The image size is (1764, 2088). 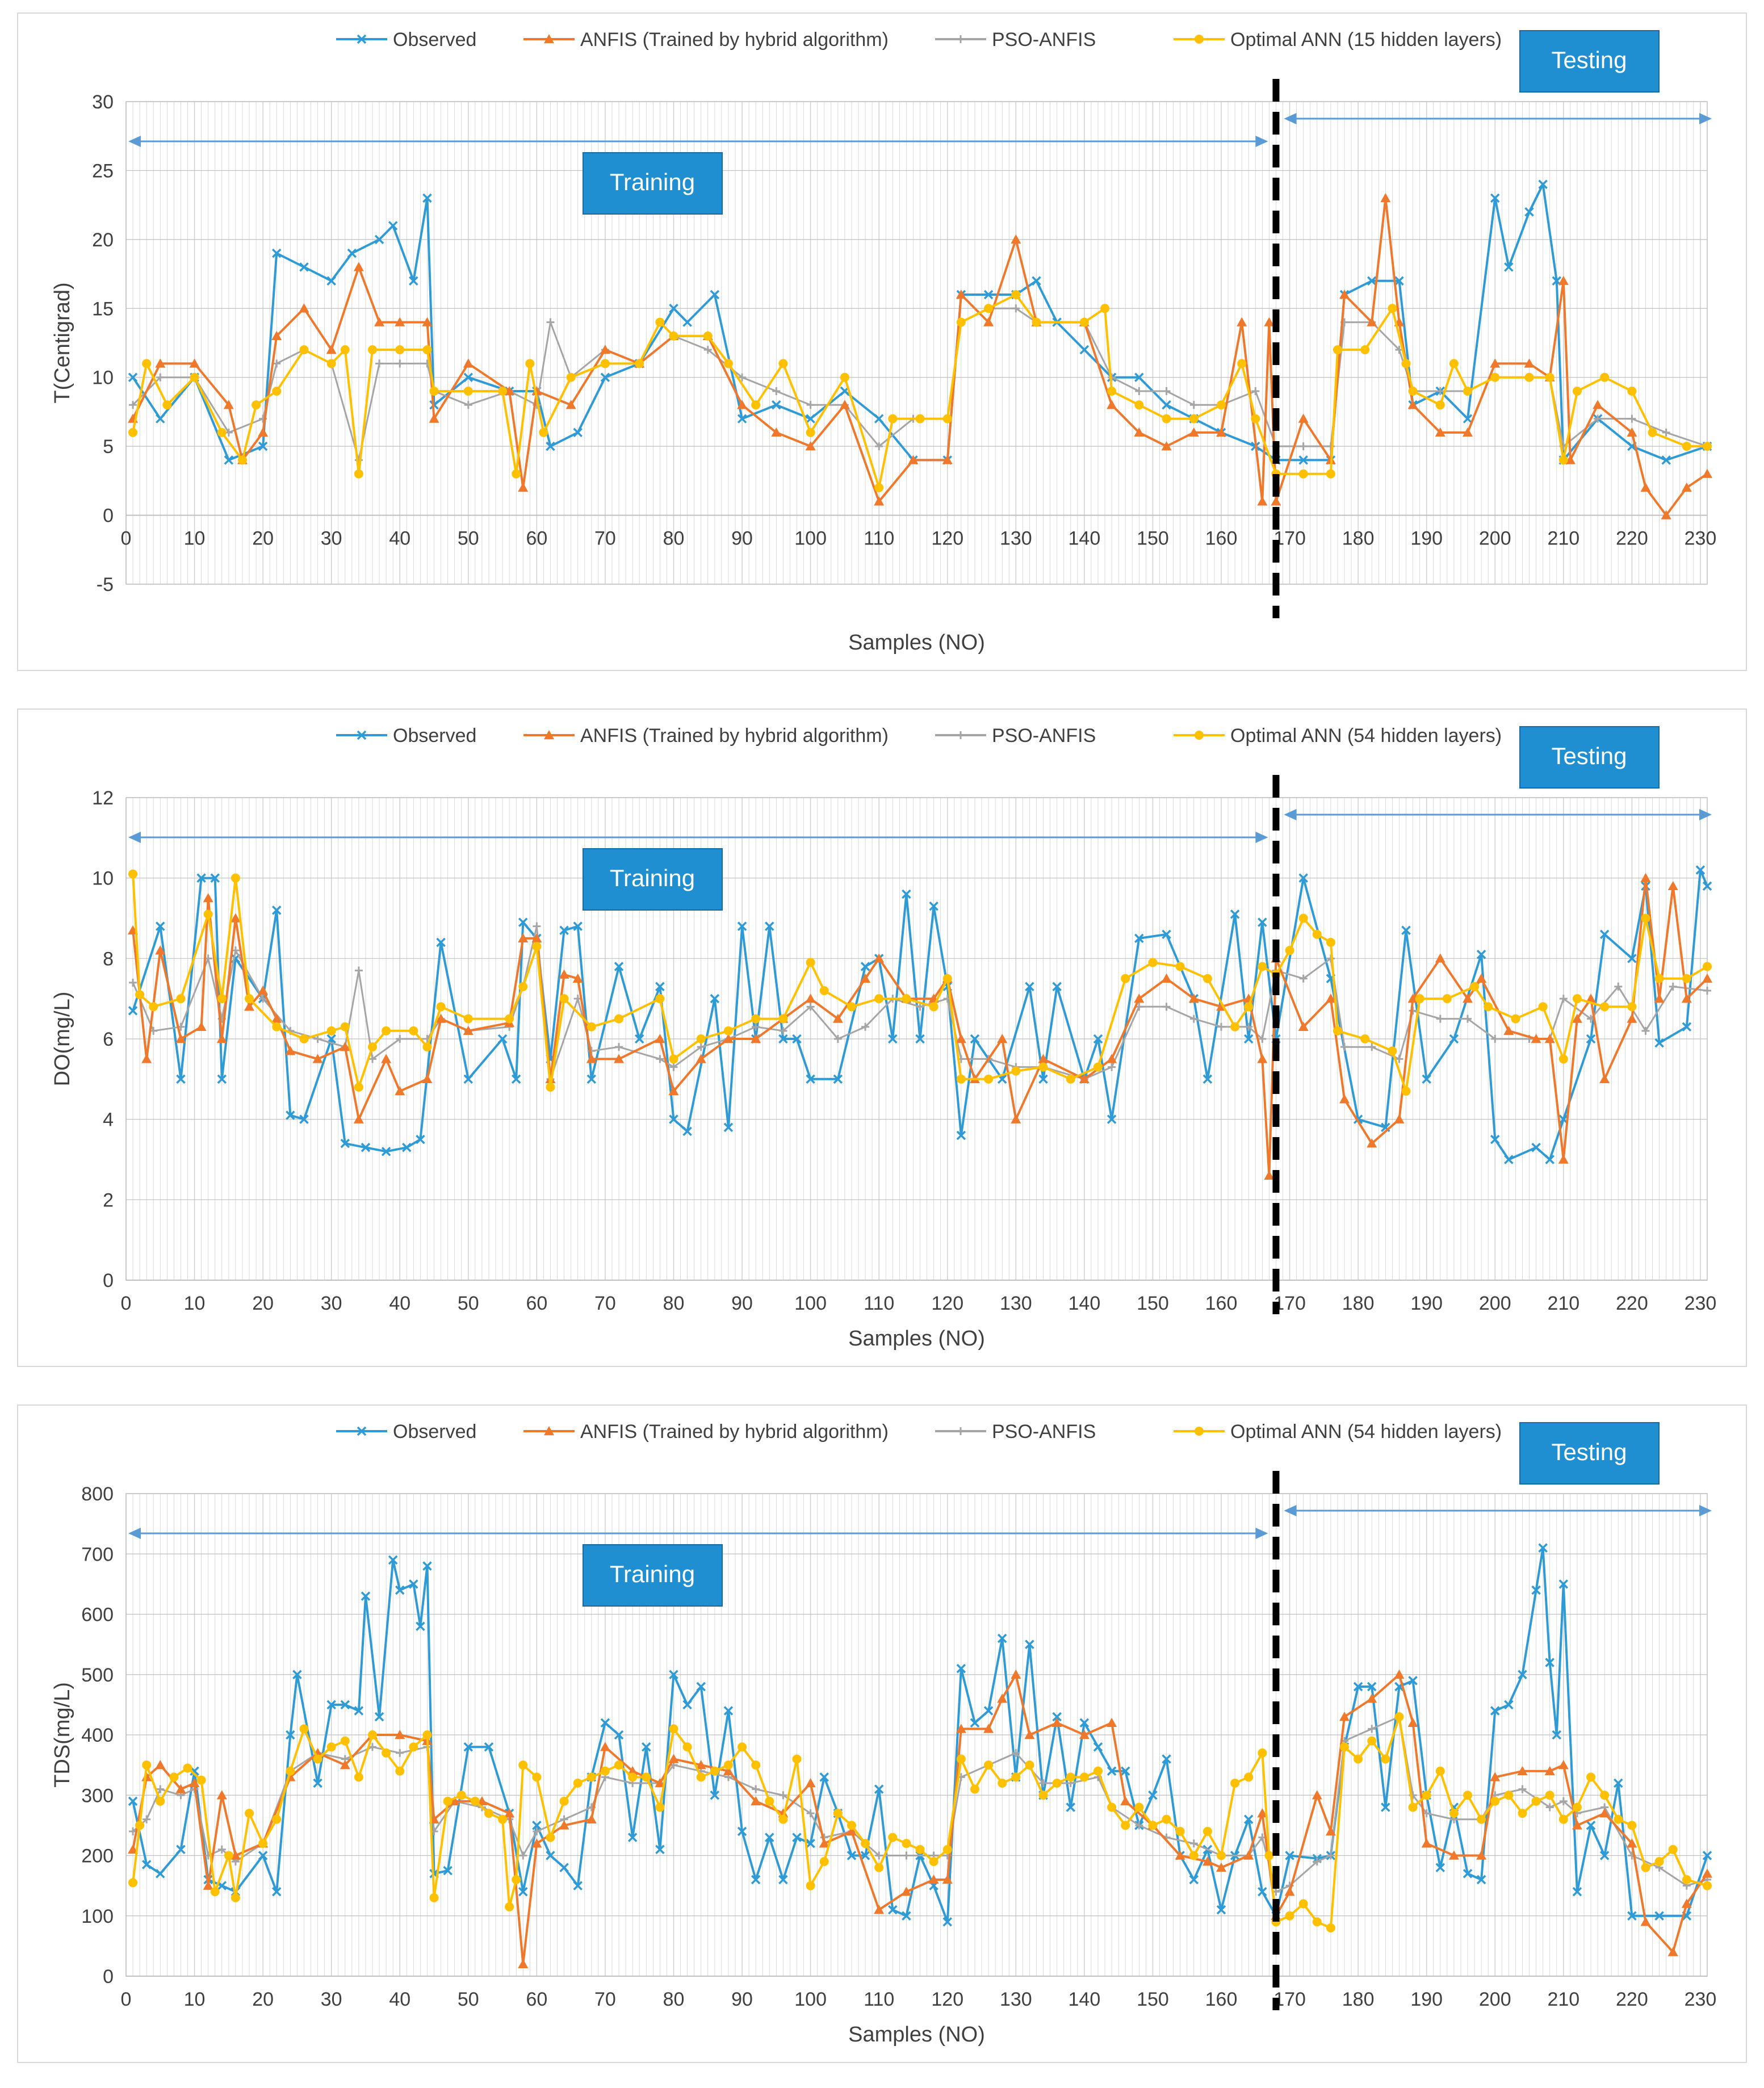 I want to click on legend-label: PSO-ANFIS, so click(x=1044, y=1432).